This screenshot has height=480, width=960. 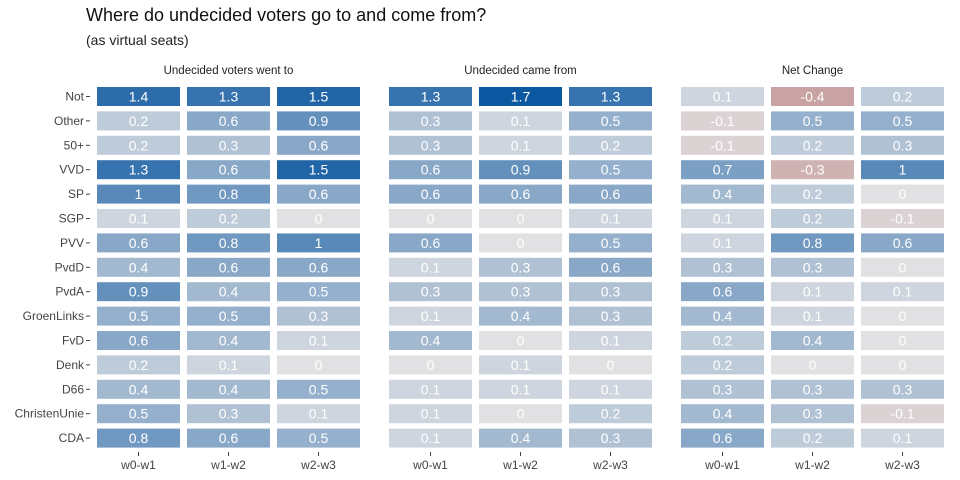 What do you see at coordinates (53, 316) in the screenshot?
I see `row-label: GroenLinks` at bounding box center [53, 316].